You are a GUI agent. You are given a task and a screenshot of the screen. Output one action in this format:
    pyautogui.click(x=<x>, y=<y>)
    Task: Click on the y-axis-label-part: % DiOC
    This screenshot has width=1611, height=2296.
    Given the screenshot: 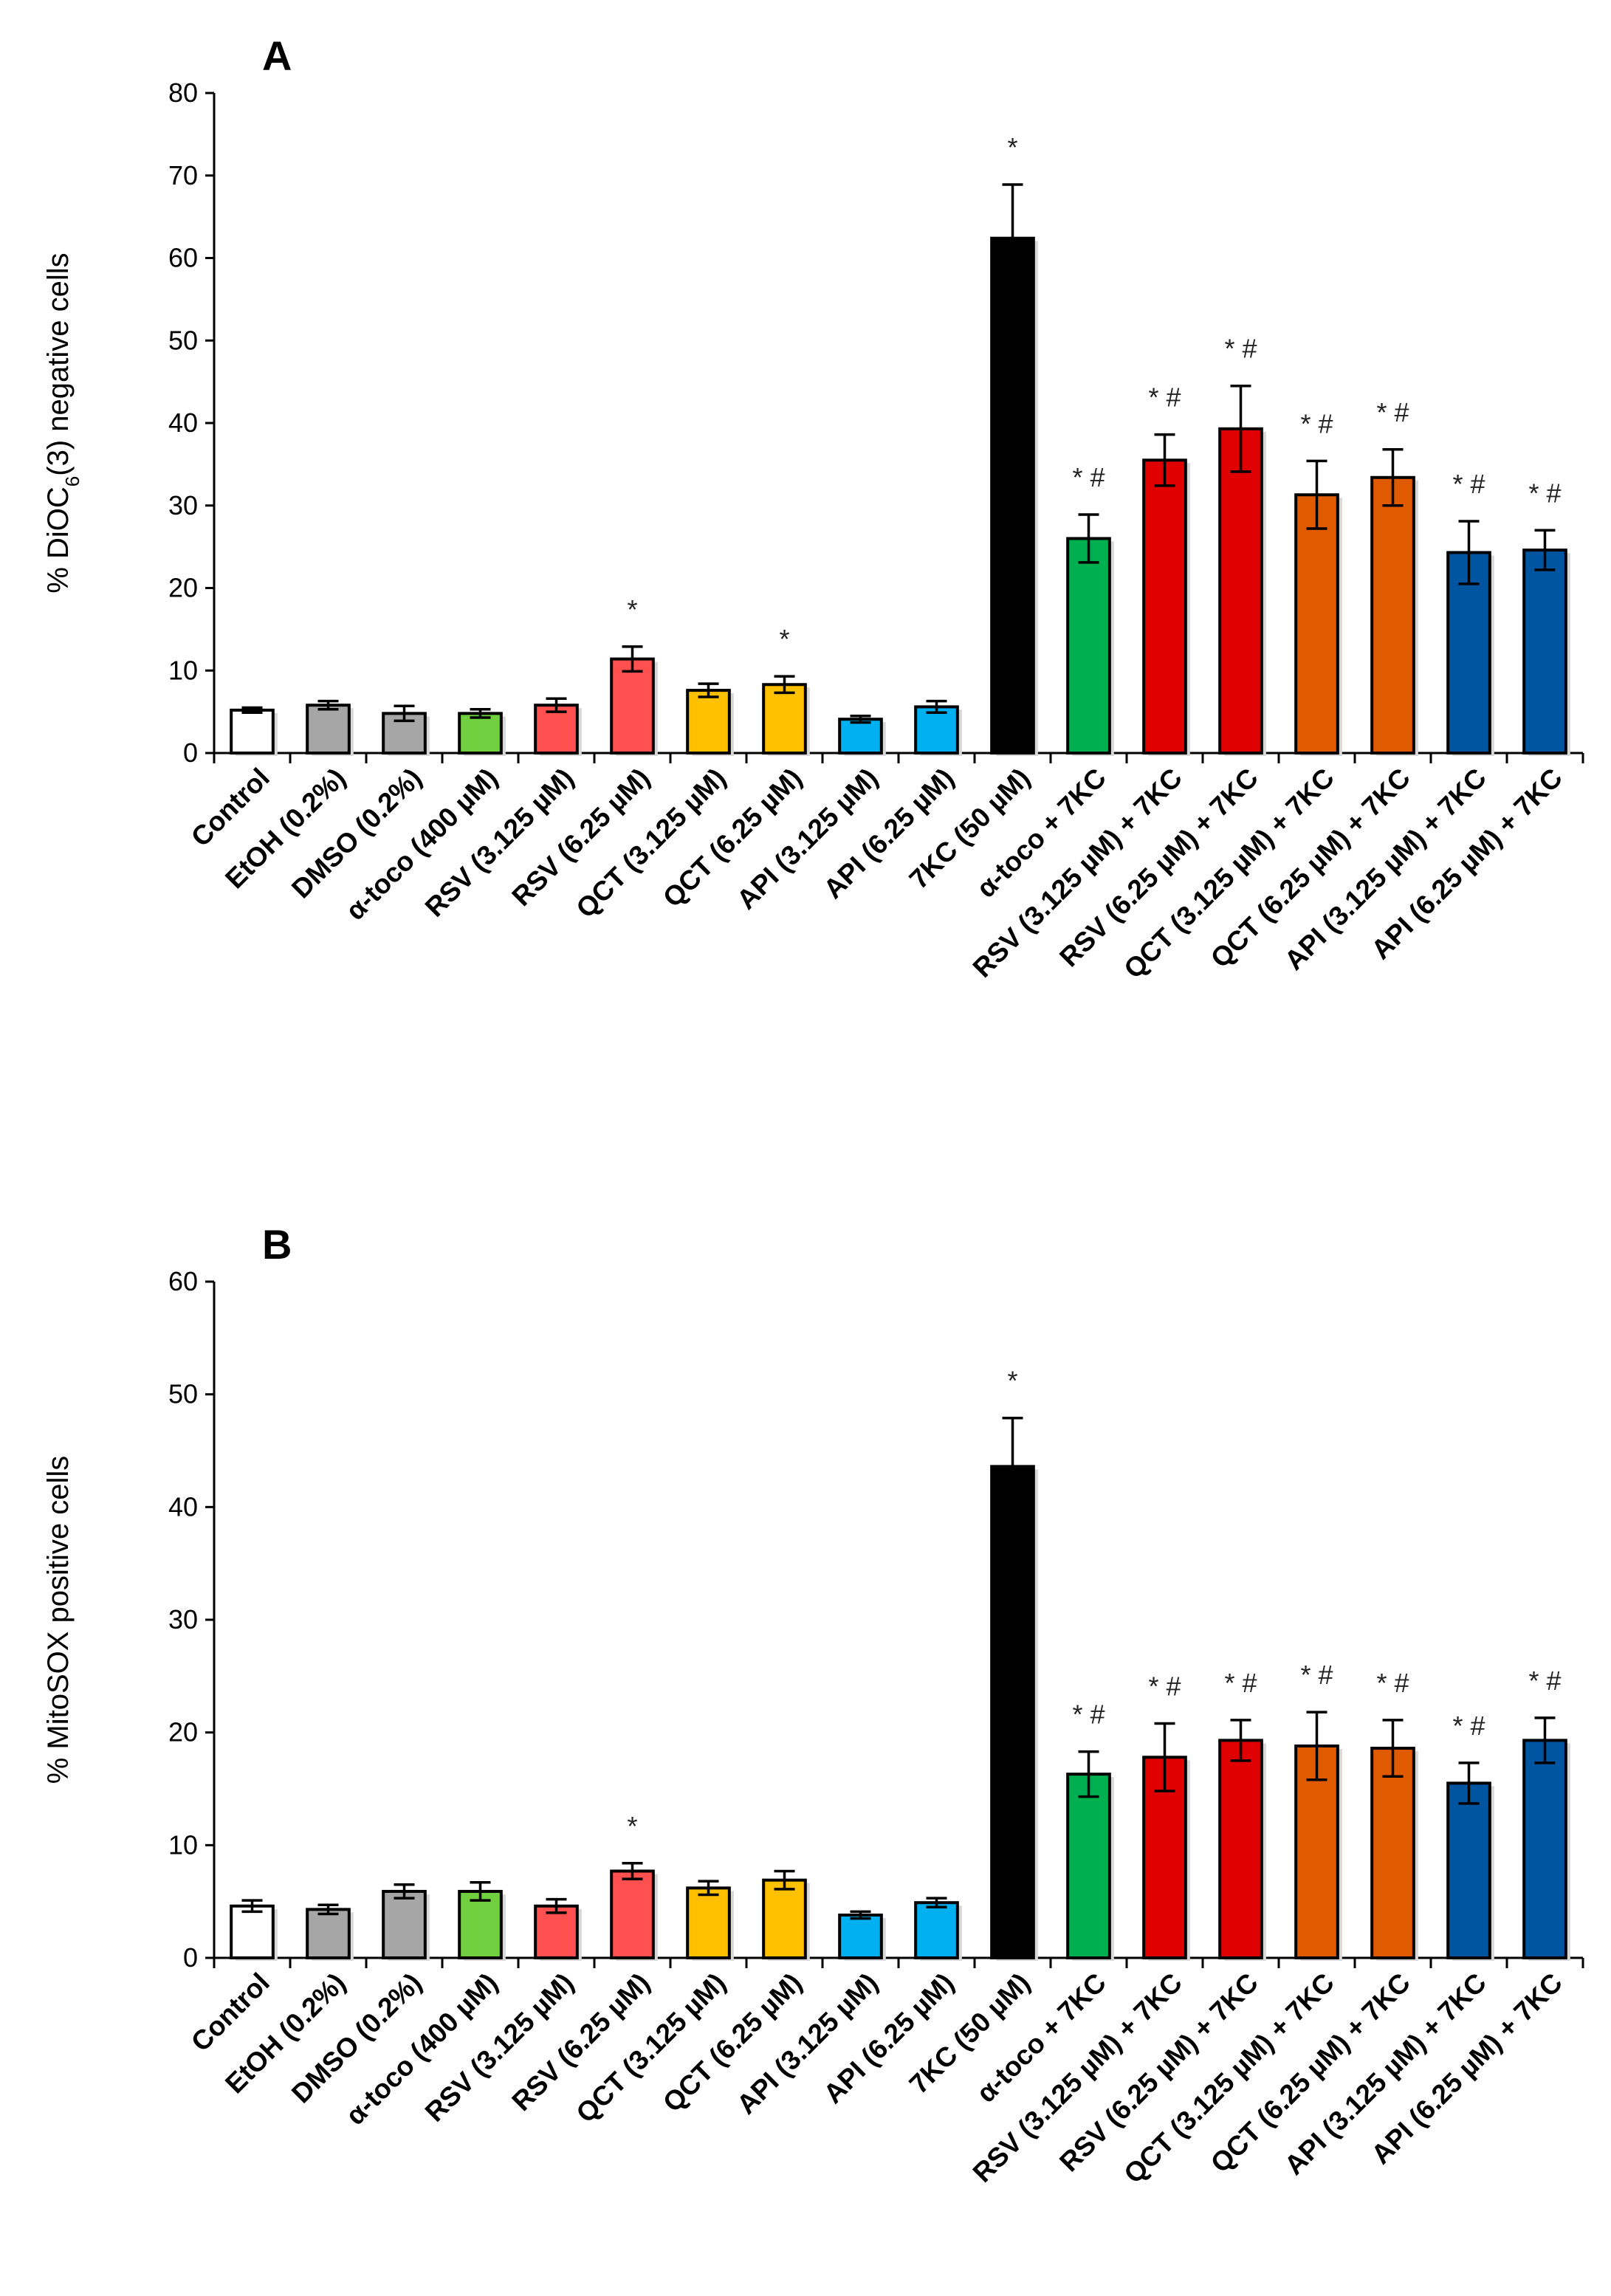 What is the action you would take?
    pyautogui.click(x=59, y=540)
    